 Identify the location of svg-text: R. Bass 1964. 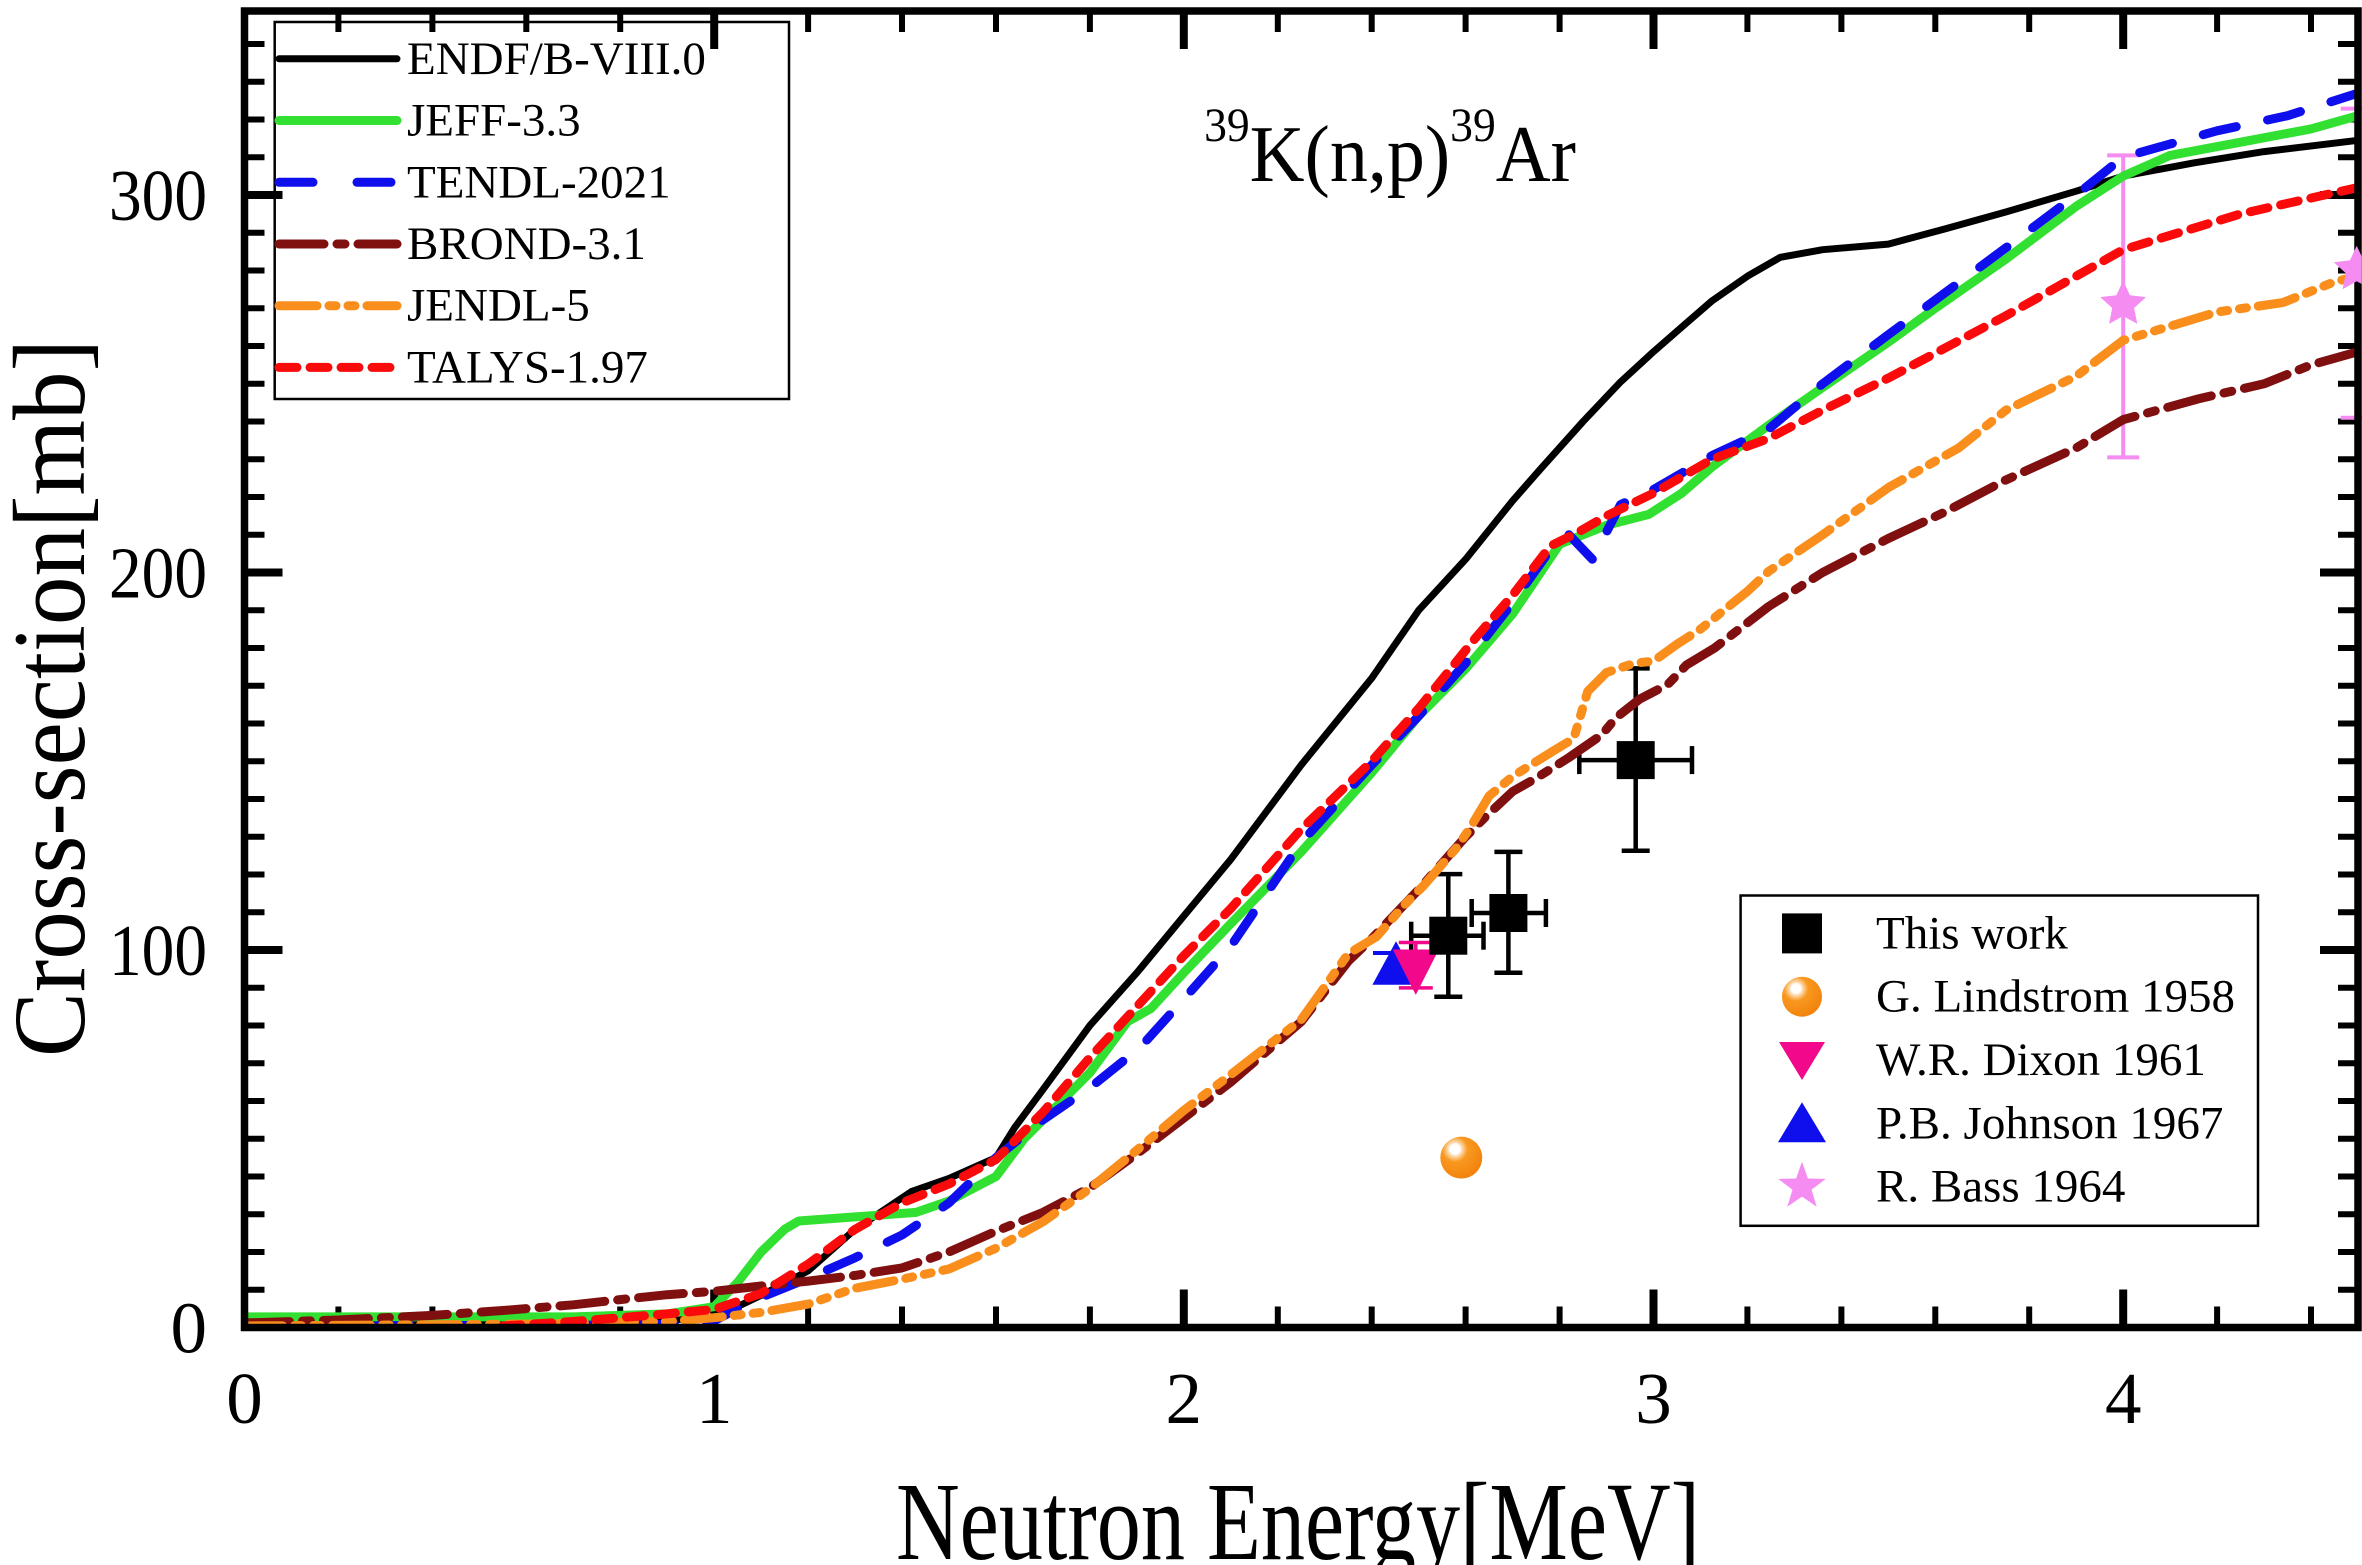
(2000, 1187).